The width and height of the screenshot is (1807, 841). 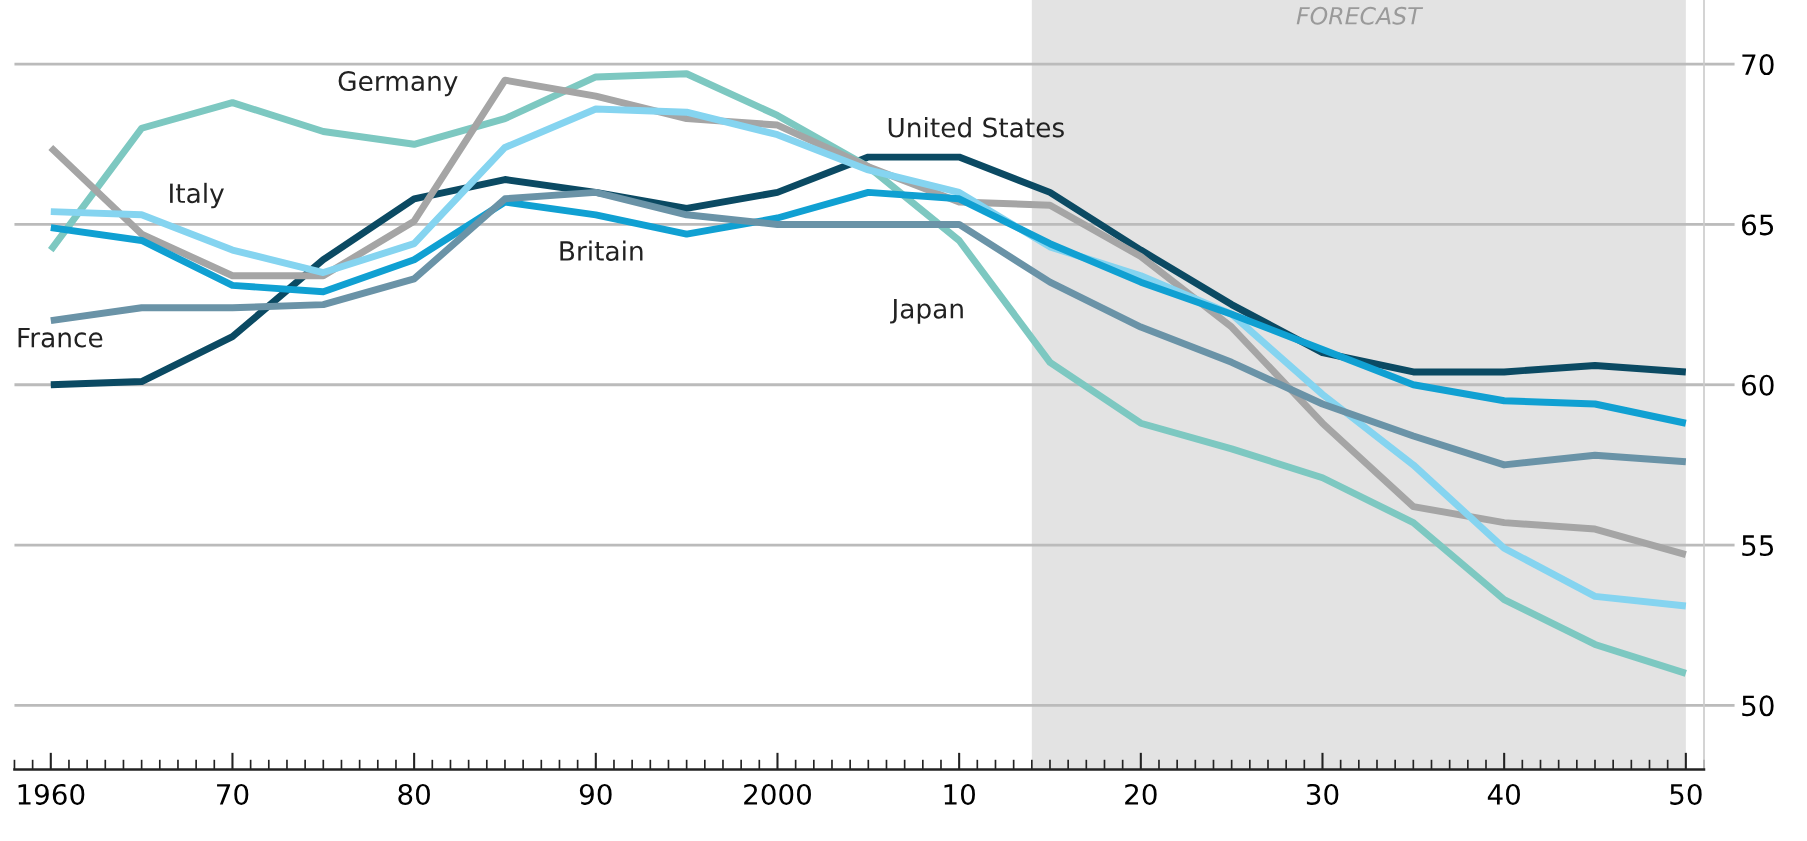 What do you see at coordinates (233, 794) in the screenshot?
I see `x-tick-label: 70` at bounding box center [233, 794].